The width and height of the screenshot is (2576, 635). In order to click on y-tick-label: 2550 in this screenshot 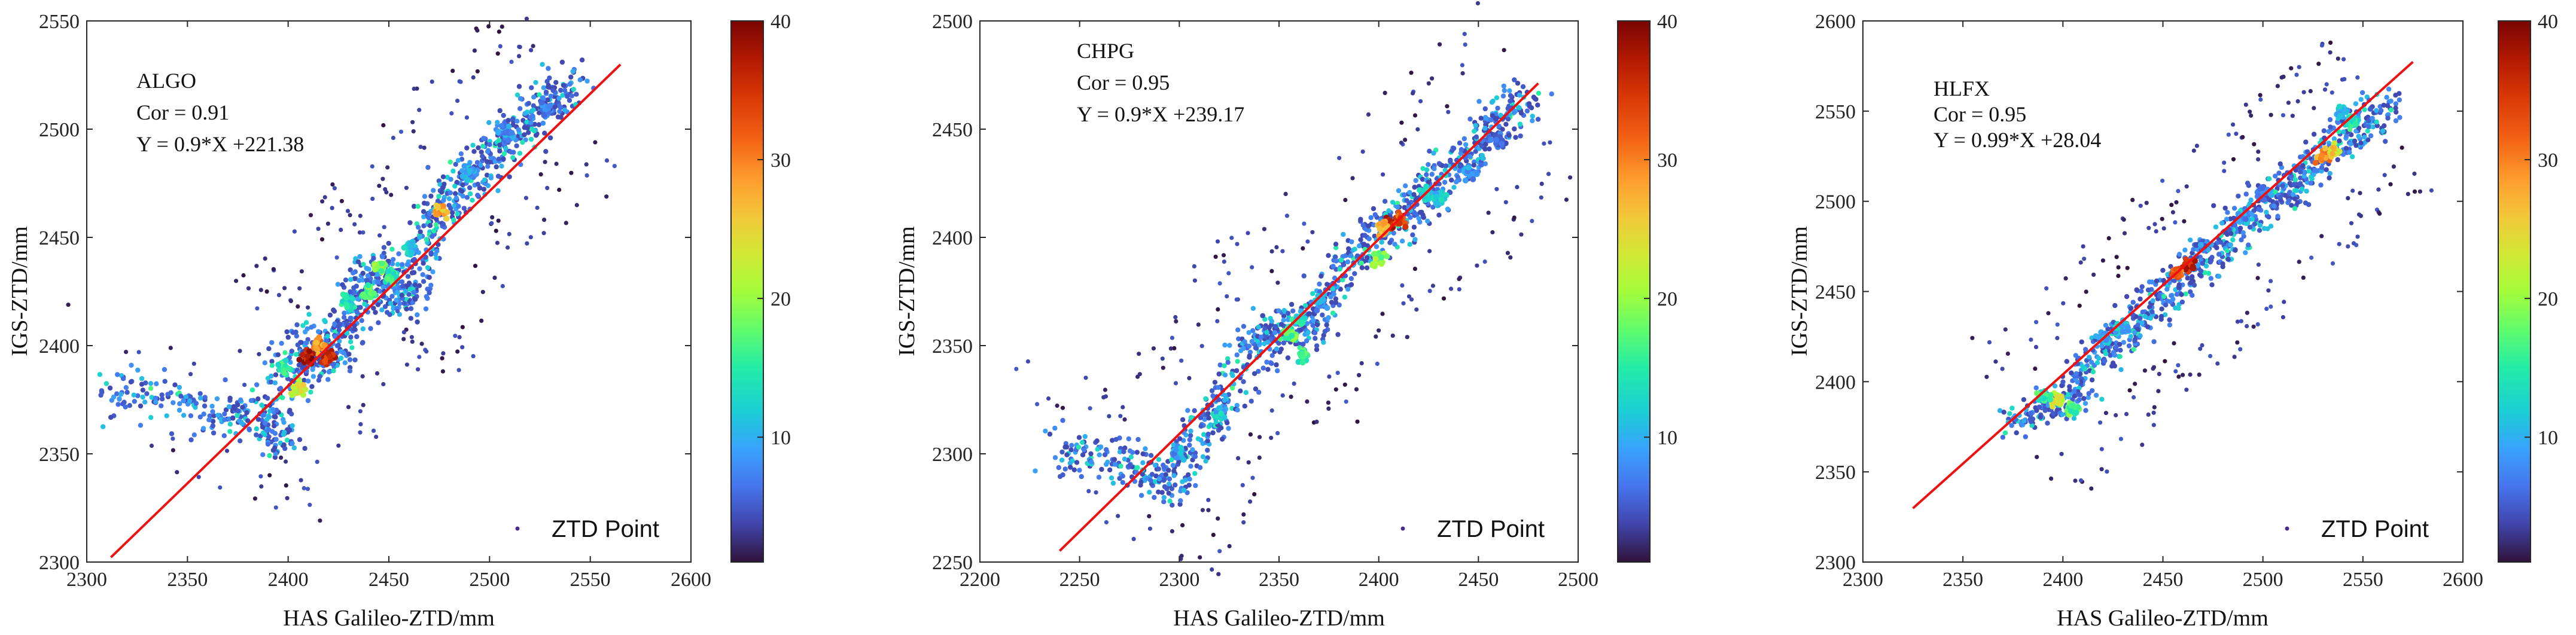, I will do `click(59, 22)`.